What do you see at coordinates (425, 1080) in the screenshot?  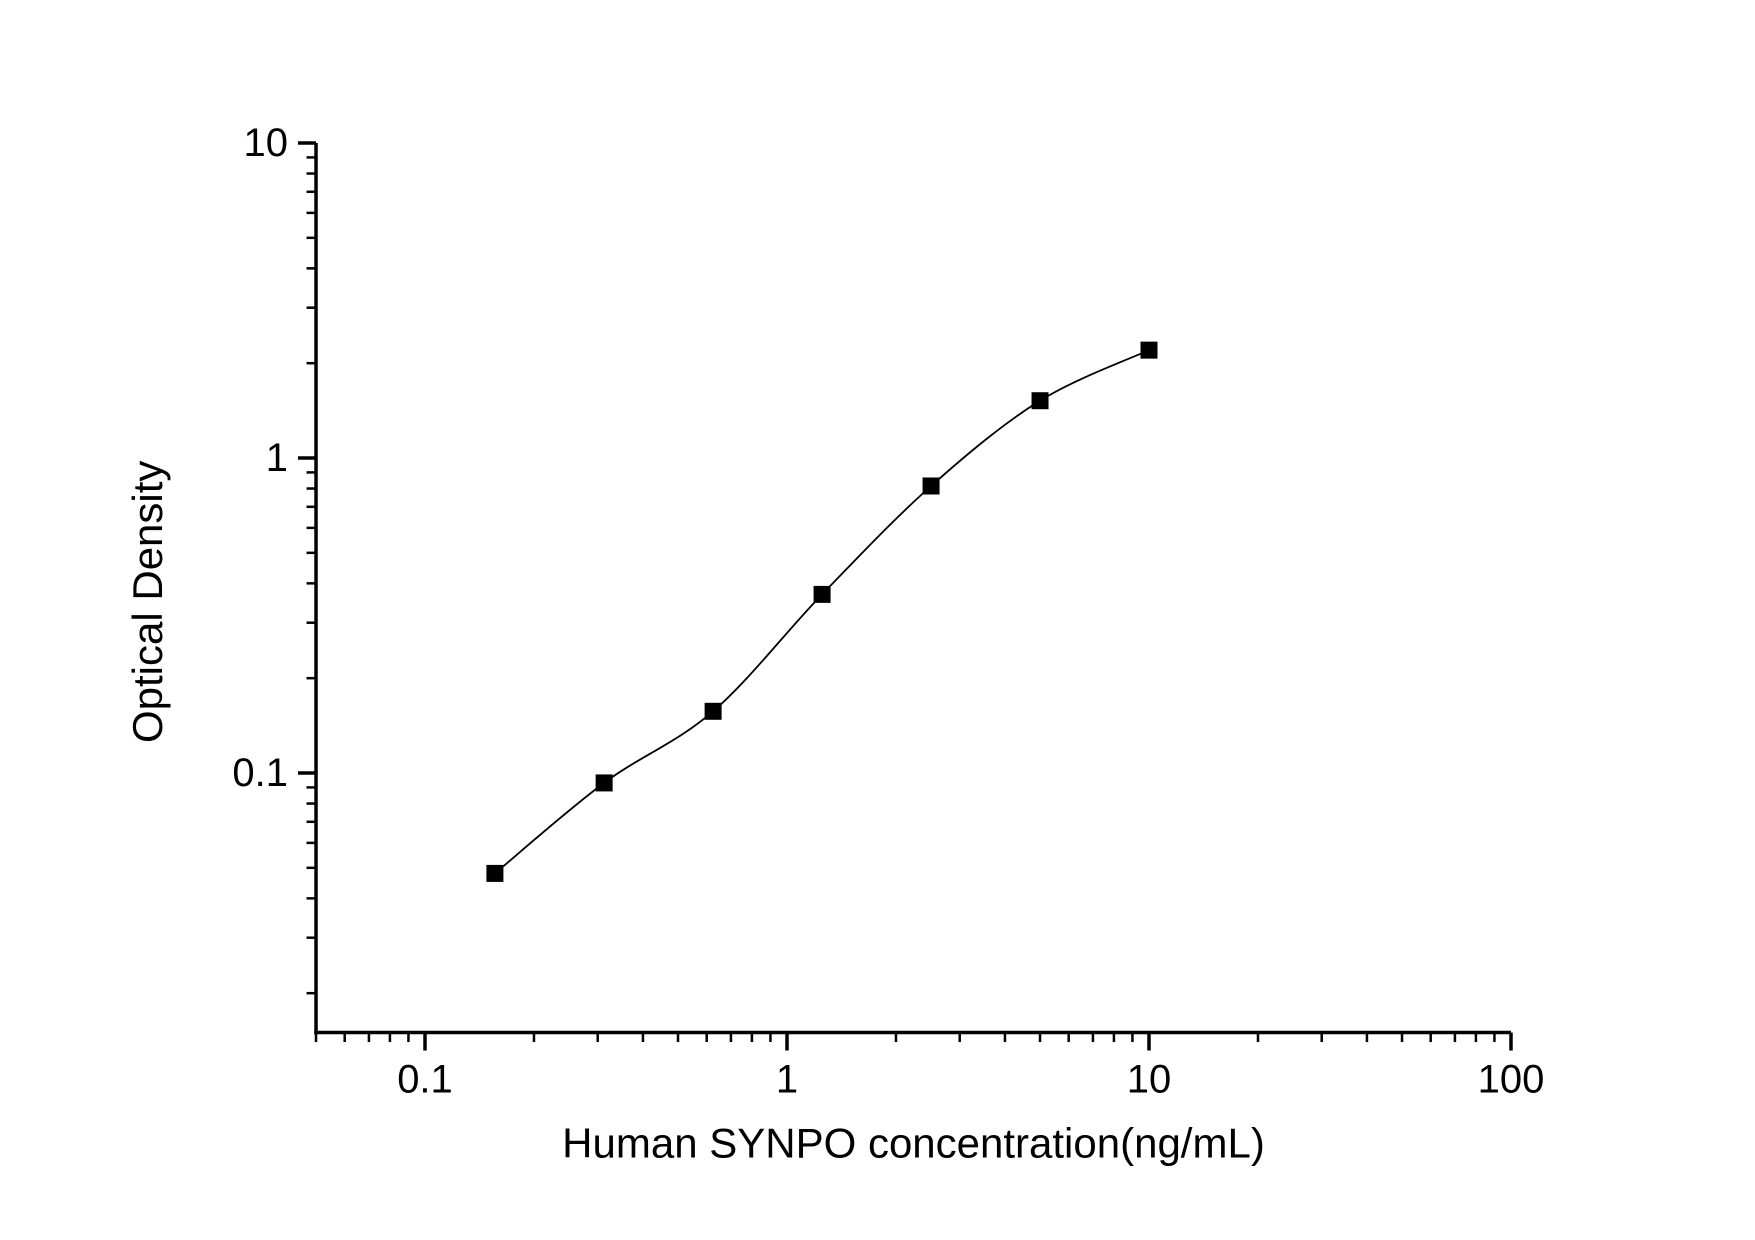 I see `x-tick-label: 0.1` at bounding box center [425, 1080].